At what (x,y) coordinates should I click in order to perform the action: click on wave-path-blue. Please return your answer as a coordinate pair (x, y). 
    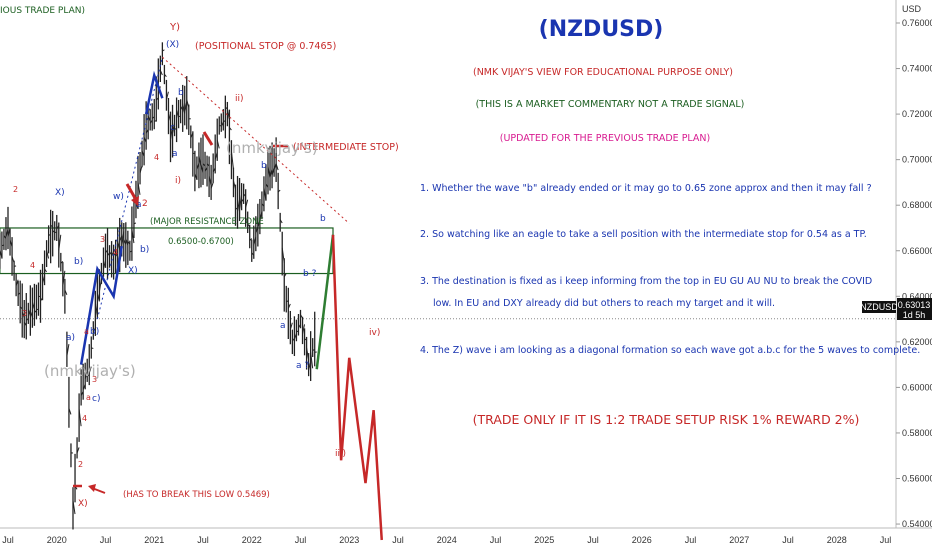
    Looking at the image, I should click on (101, 305).